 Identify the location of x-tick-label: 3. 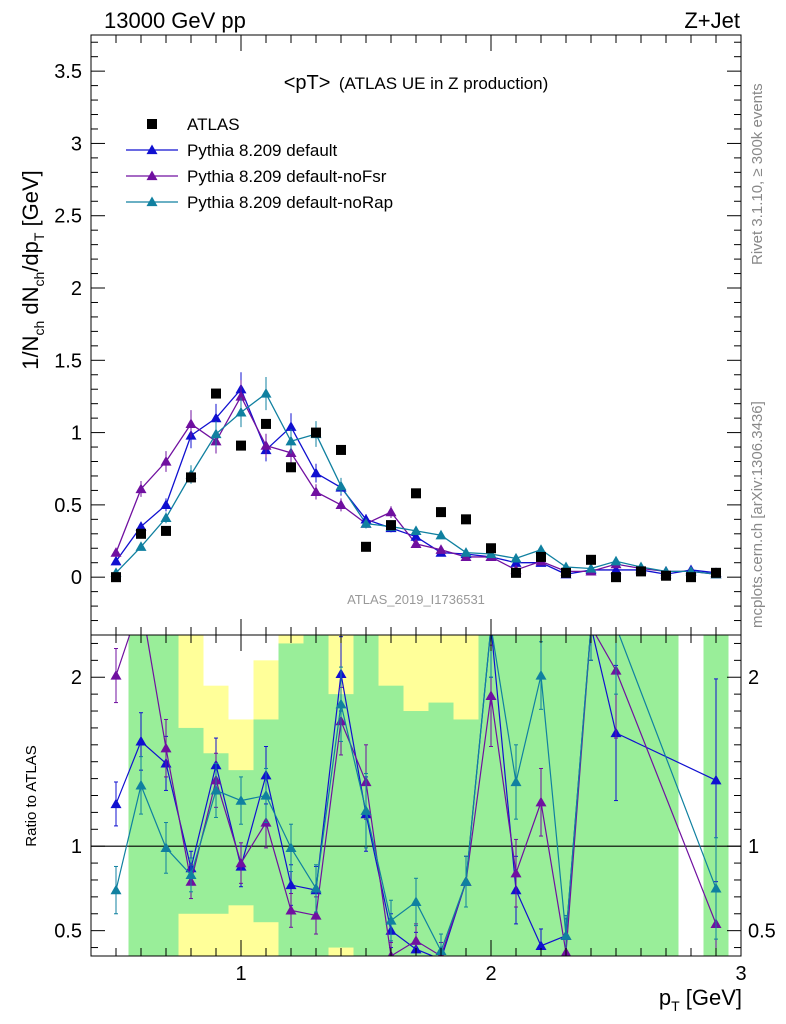
(740, 974).